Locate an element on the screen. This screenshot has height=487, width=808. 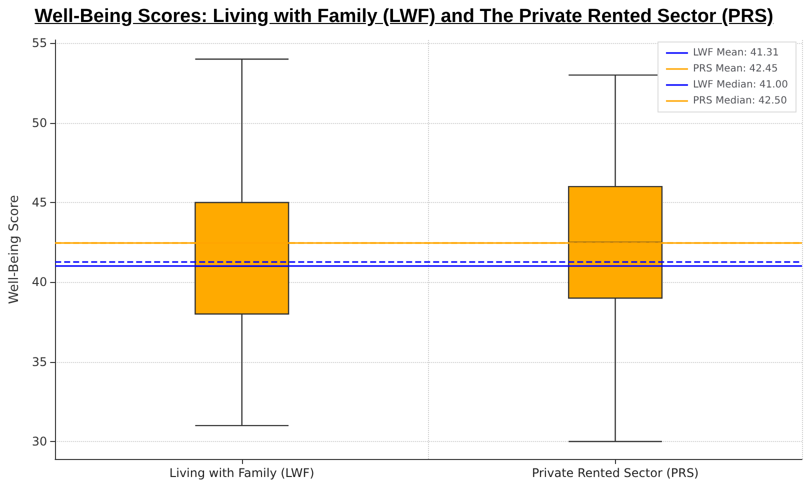
legend-label: PRS Median: 42.50 is located at coordinates (740, 101).